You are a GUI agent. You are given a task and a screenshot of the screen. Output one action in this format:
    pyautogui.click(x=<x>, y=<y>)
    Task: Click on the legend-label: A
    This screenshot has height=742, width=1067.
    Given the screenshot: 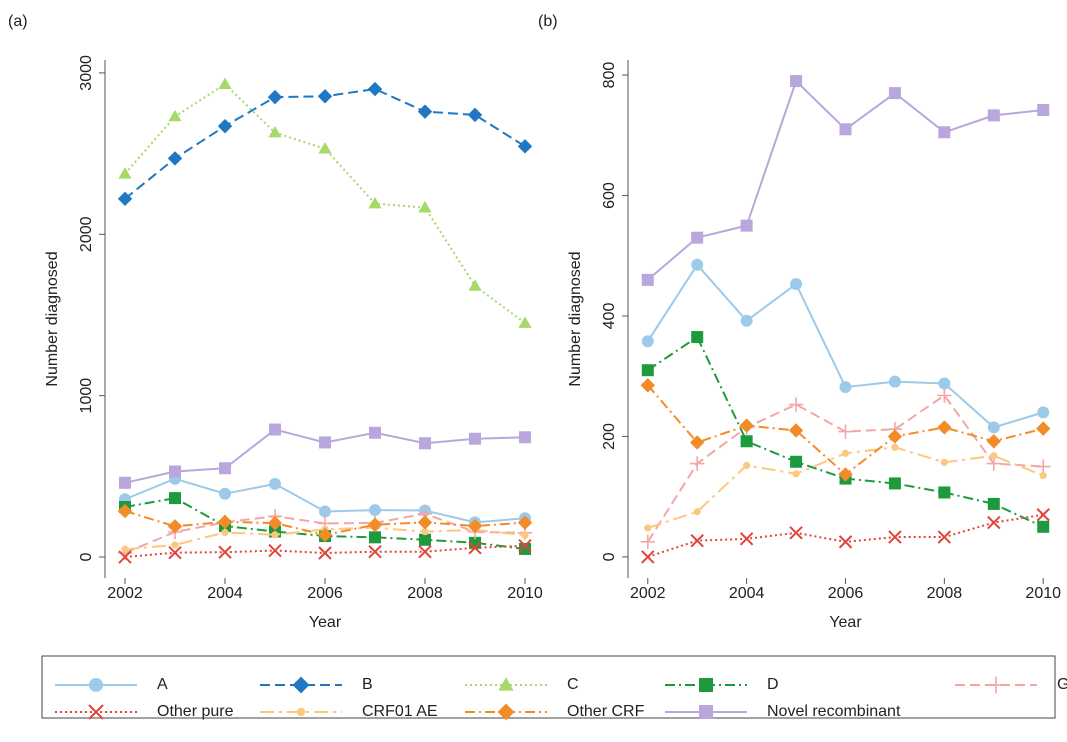 What is the action you would take?
    pyautogui.click(x=162, y=684)
    